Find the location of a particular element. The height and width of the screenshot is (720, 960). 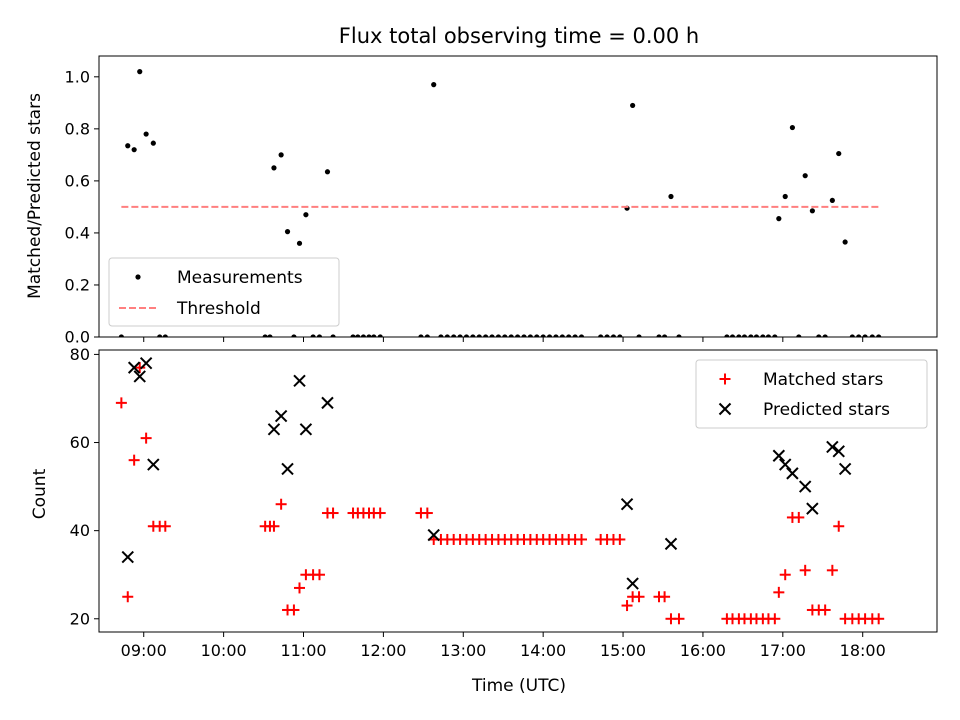

bottom-x-tick-label: 15:00 is located at coordinates (623, 650).